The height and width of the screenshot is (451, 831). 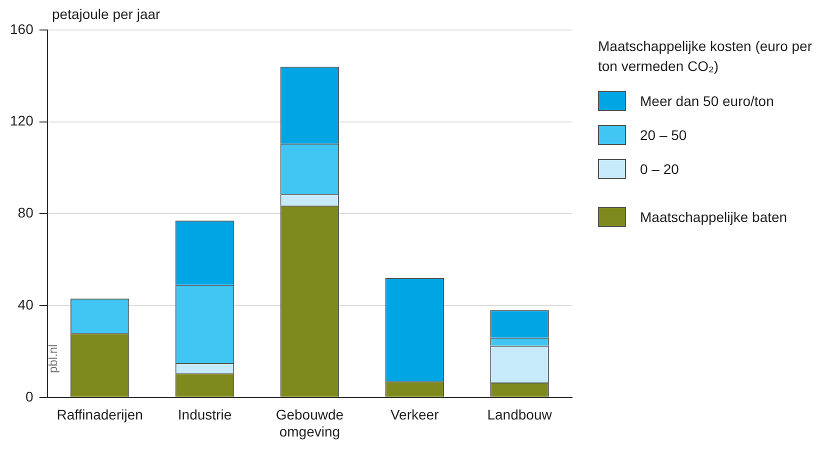 What do you see at coordinates (707, 101) in the screenshot?
I see `legend-label: Meer dan 50 euro/ton` at bounding box center [707, 101].